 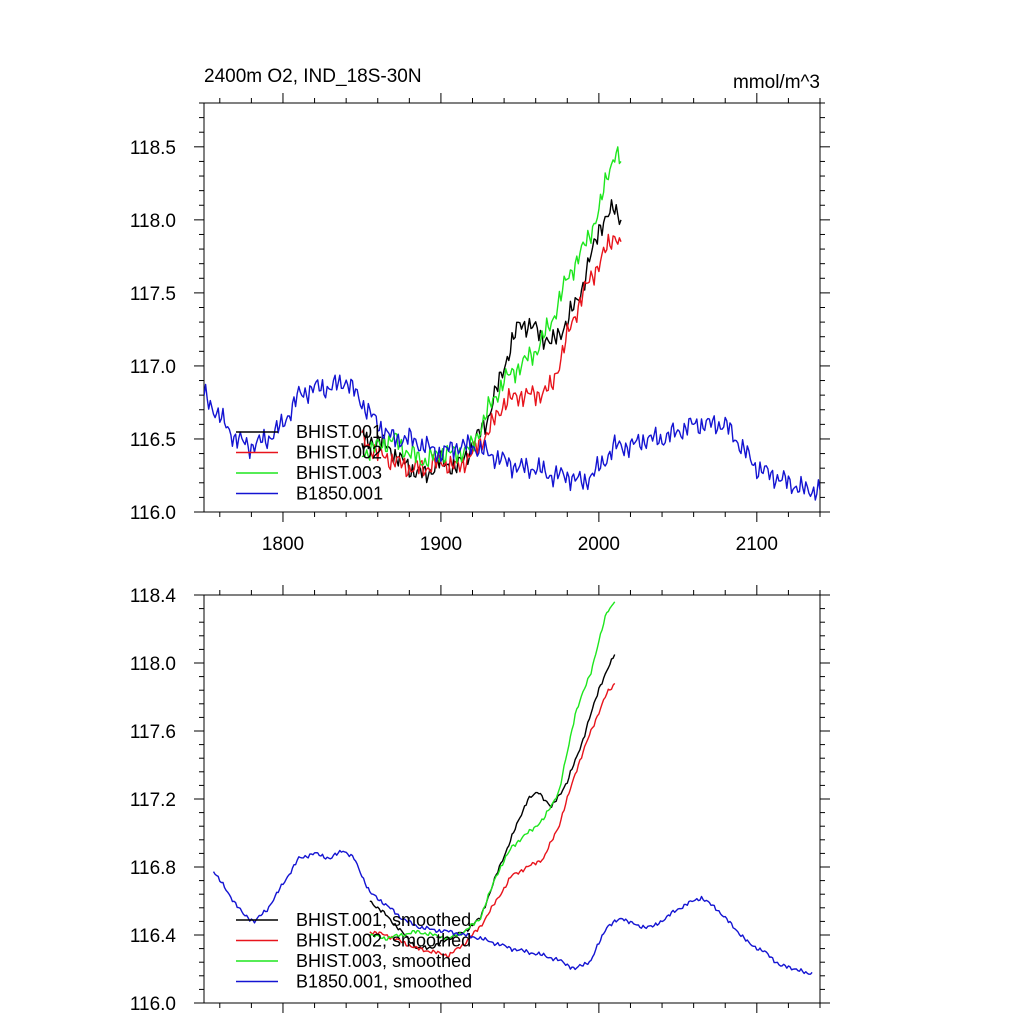 What do you see at coordinates (492, 820) in the screenshot?
I see `series-line-bhist-002-smoothed` at bounding box center [492, 820].